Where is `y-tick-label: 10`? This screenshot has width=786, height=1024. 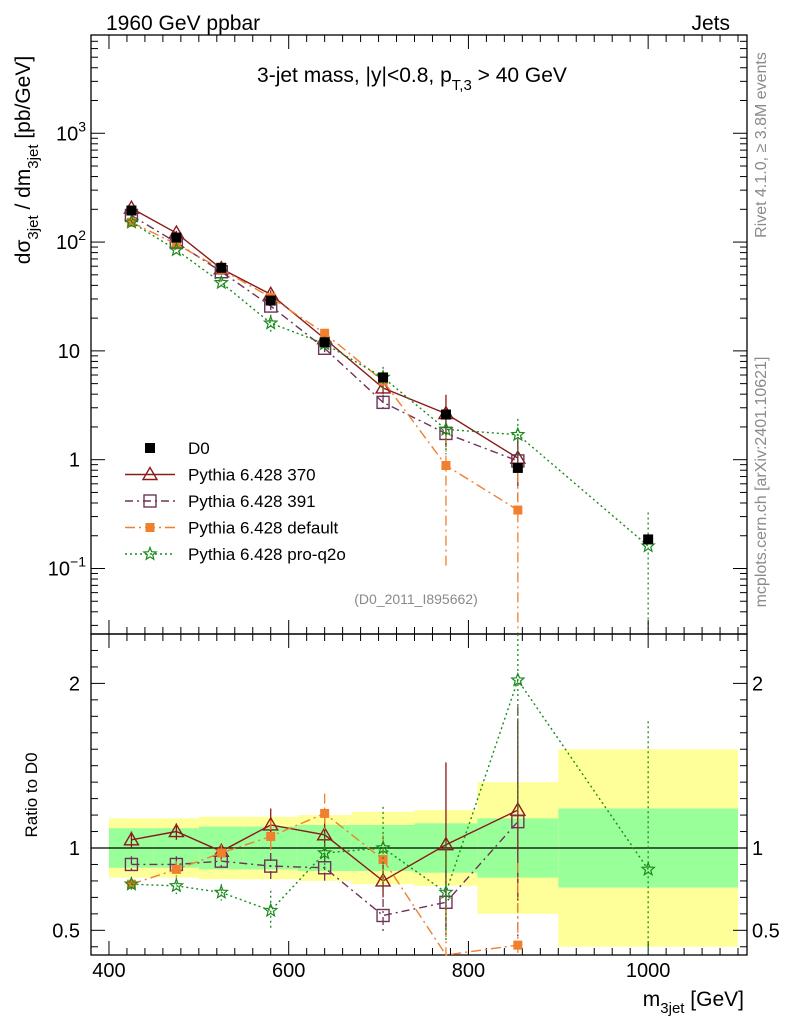 y-tick-label: 10 is located at coordinates (69, 352).